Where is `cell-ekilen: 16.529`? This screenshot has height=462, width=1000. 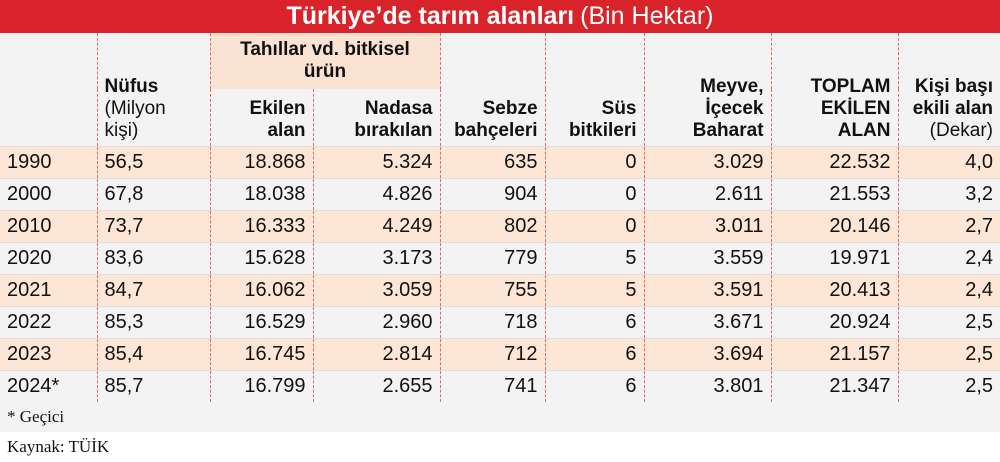
cell-ekilen: 16.529 is located at coordinates (261, 321).